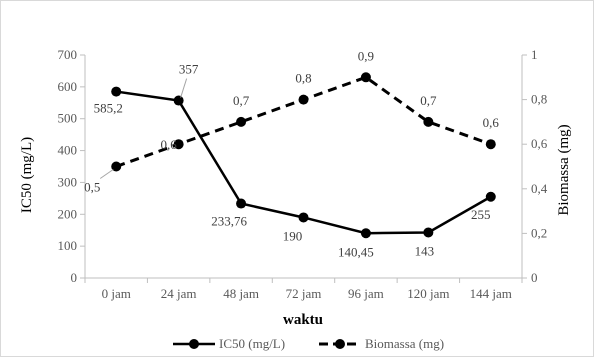 The height and width of the screenshot is (357, 594). What do you see at coordinates (539, 99) in the screenshot?
I see `y2-tick-label: 0,8` at bounding box center [539, 99].